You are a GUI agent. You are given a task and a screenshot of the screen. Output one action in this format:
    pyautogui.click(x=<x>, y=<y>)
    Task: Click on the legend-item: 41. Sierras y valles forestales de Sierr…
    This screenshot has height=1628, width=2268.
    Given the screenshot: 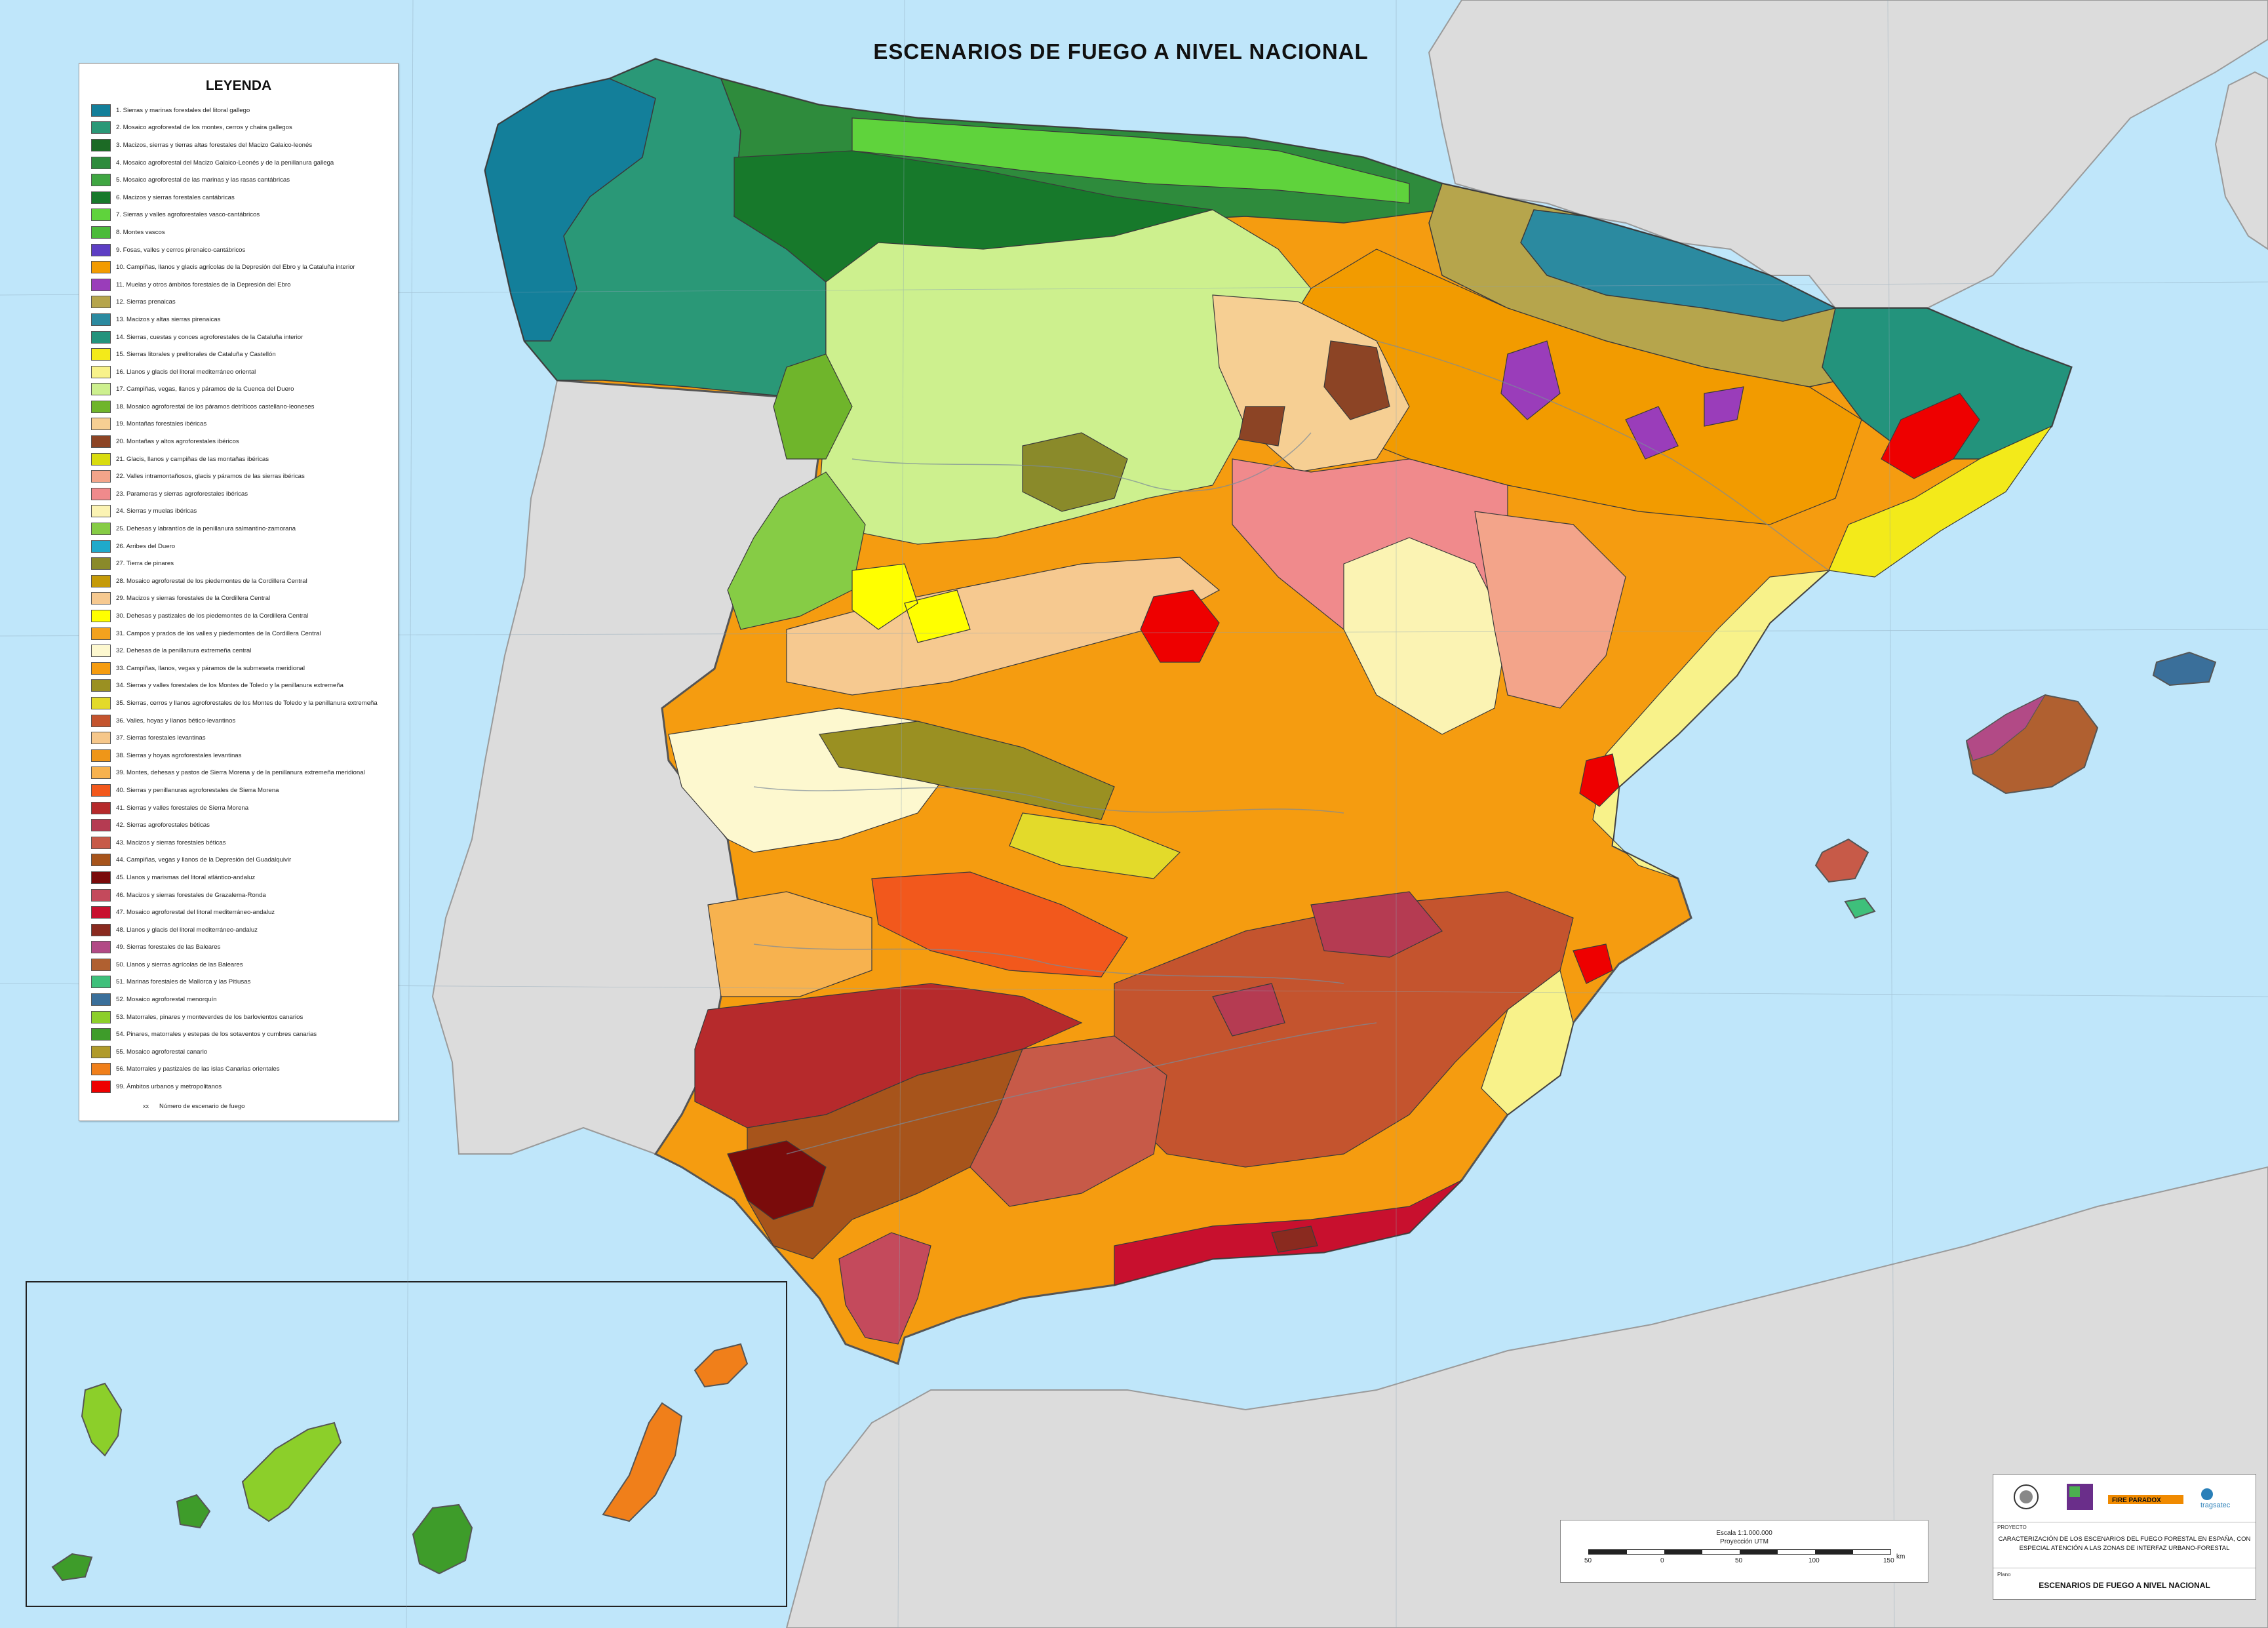 What is the action you would take?
    pyautogui.click(x=244, y=808)
    